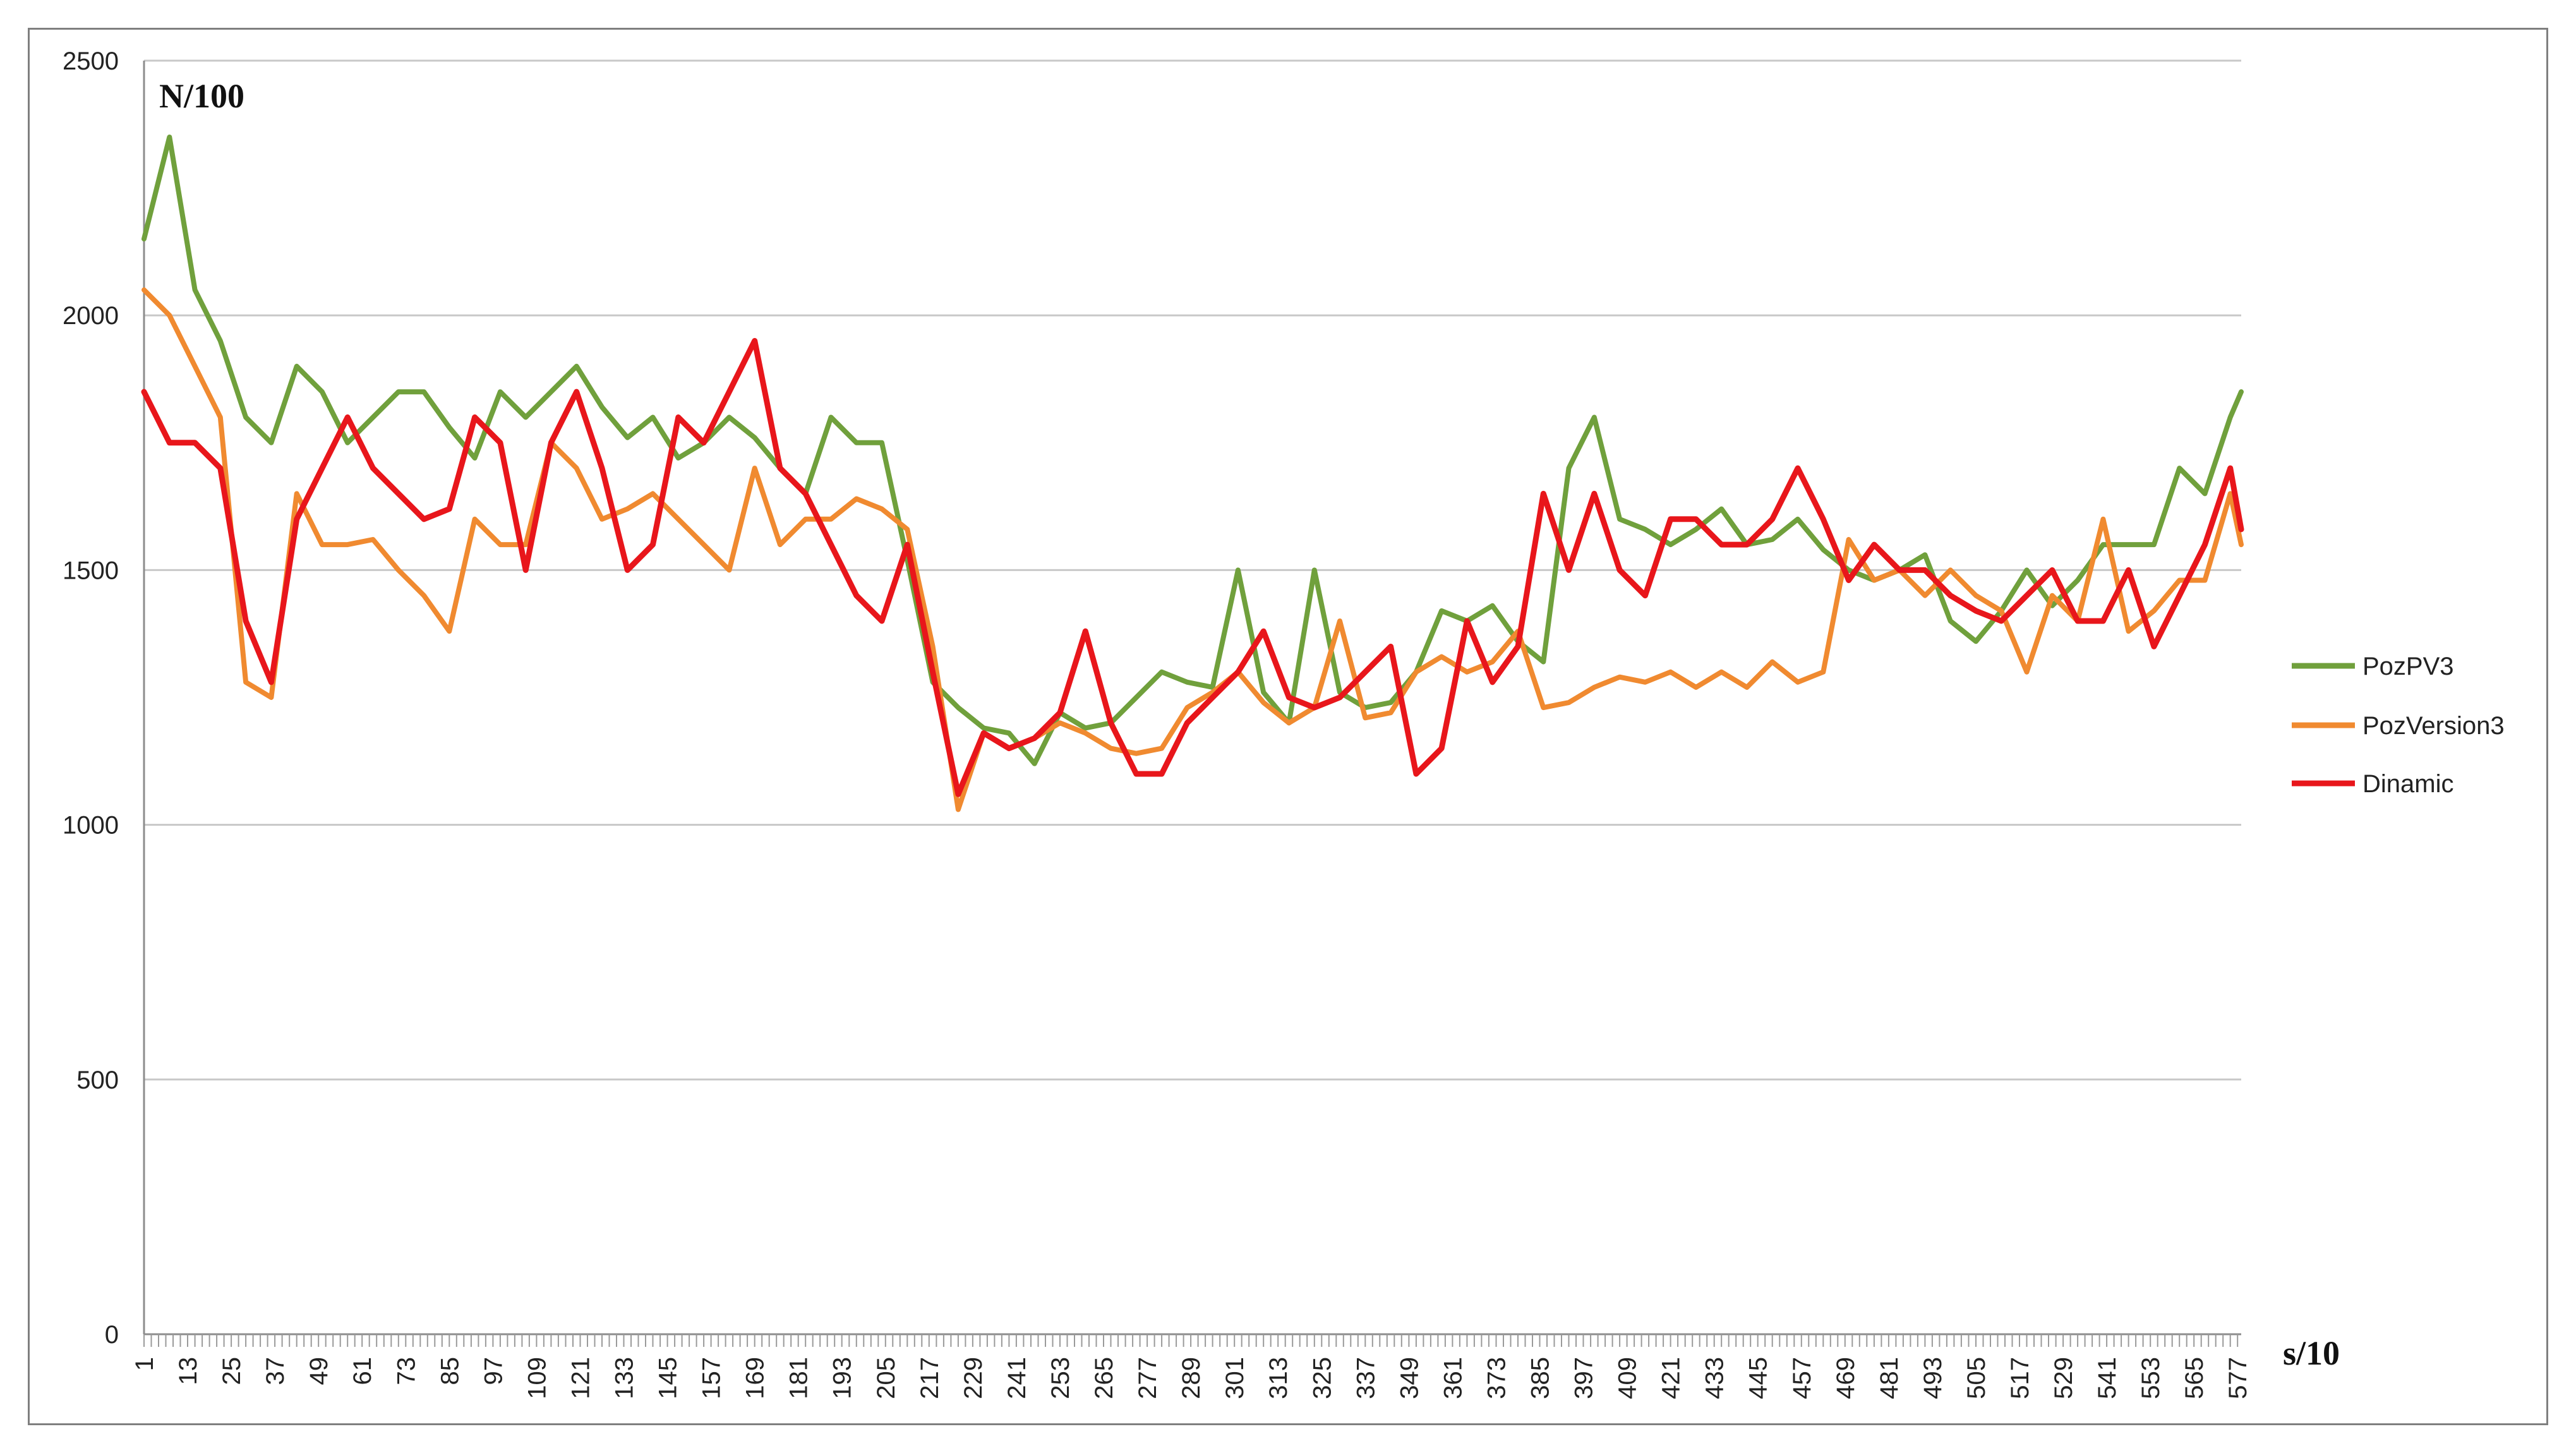 This screenshot has height=1453, width=2576. What do you see at coordinates (1366, 1378) in the screenshot?
I see `x-tick-label: 337` at bounding box center [1366, 1378].